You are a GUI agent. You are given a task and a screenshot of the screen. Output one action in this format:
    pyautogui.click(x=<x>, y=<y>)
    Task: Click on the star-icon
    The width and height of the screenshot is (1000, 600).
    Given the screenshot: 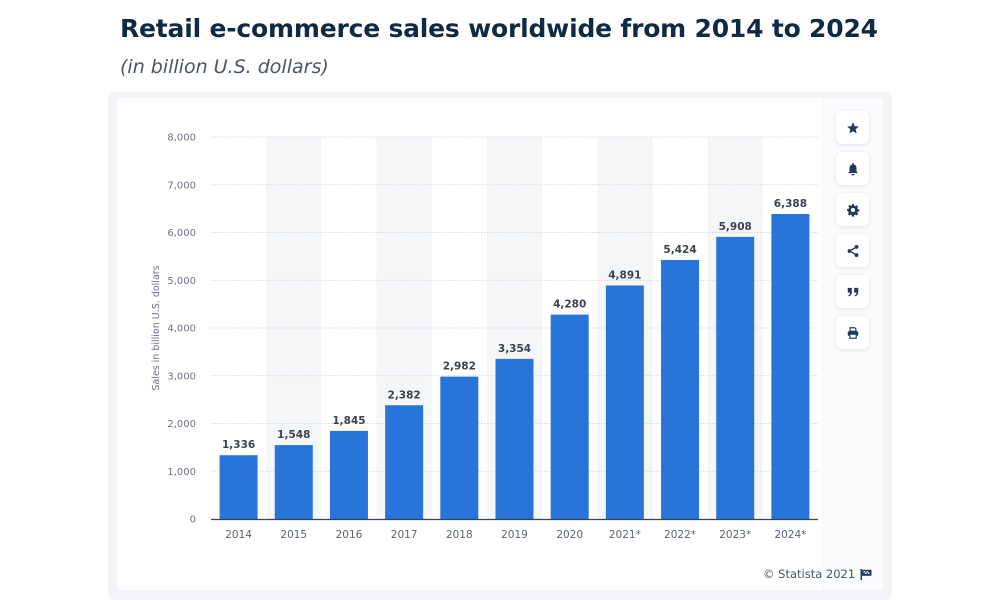 What is the action you would take?
    pyautogui.click(x=852, y=127)
    